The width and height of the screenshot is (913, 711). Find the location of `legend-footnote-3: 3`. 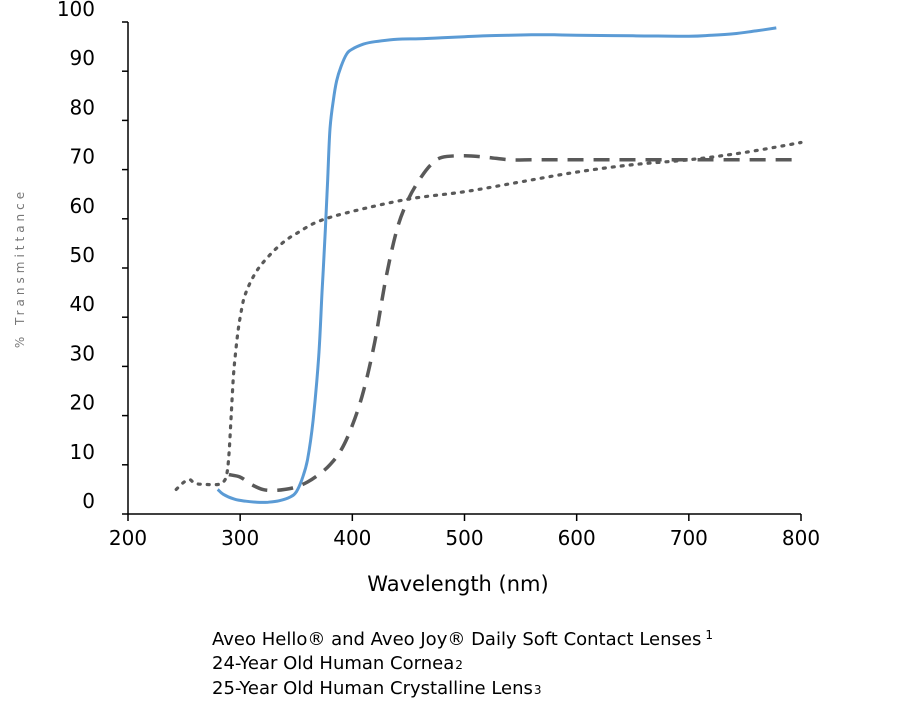

legend-footnote-3: 3 is located at coordinates (537, 690).